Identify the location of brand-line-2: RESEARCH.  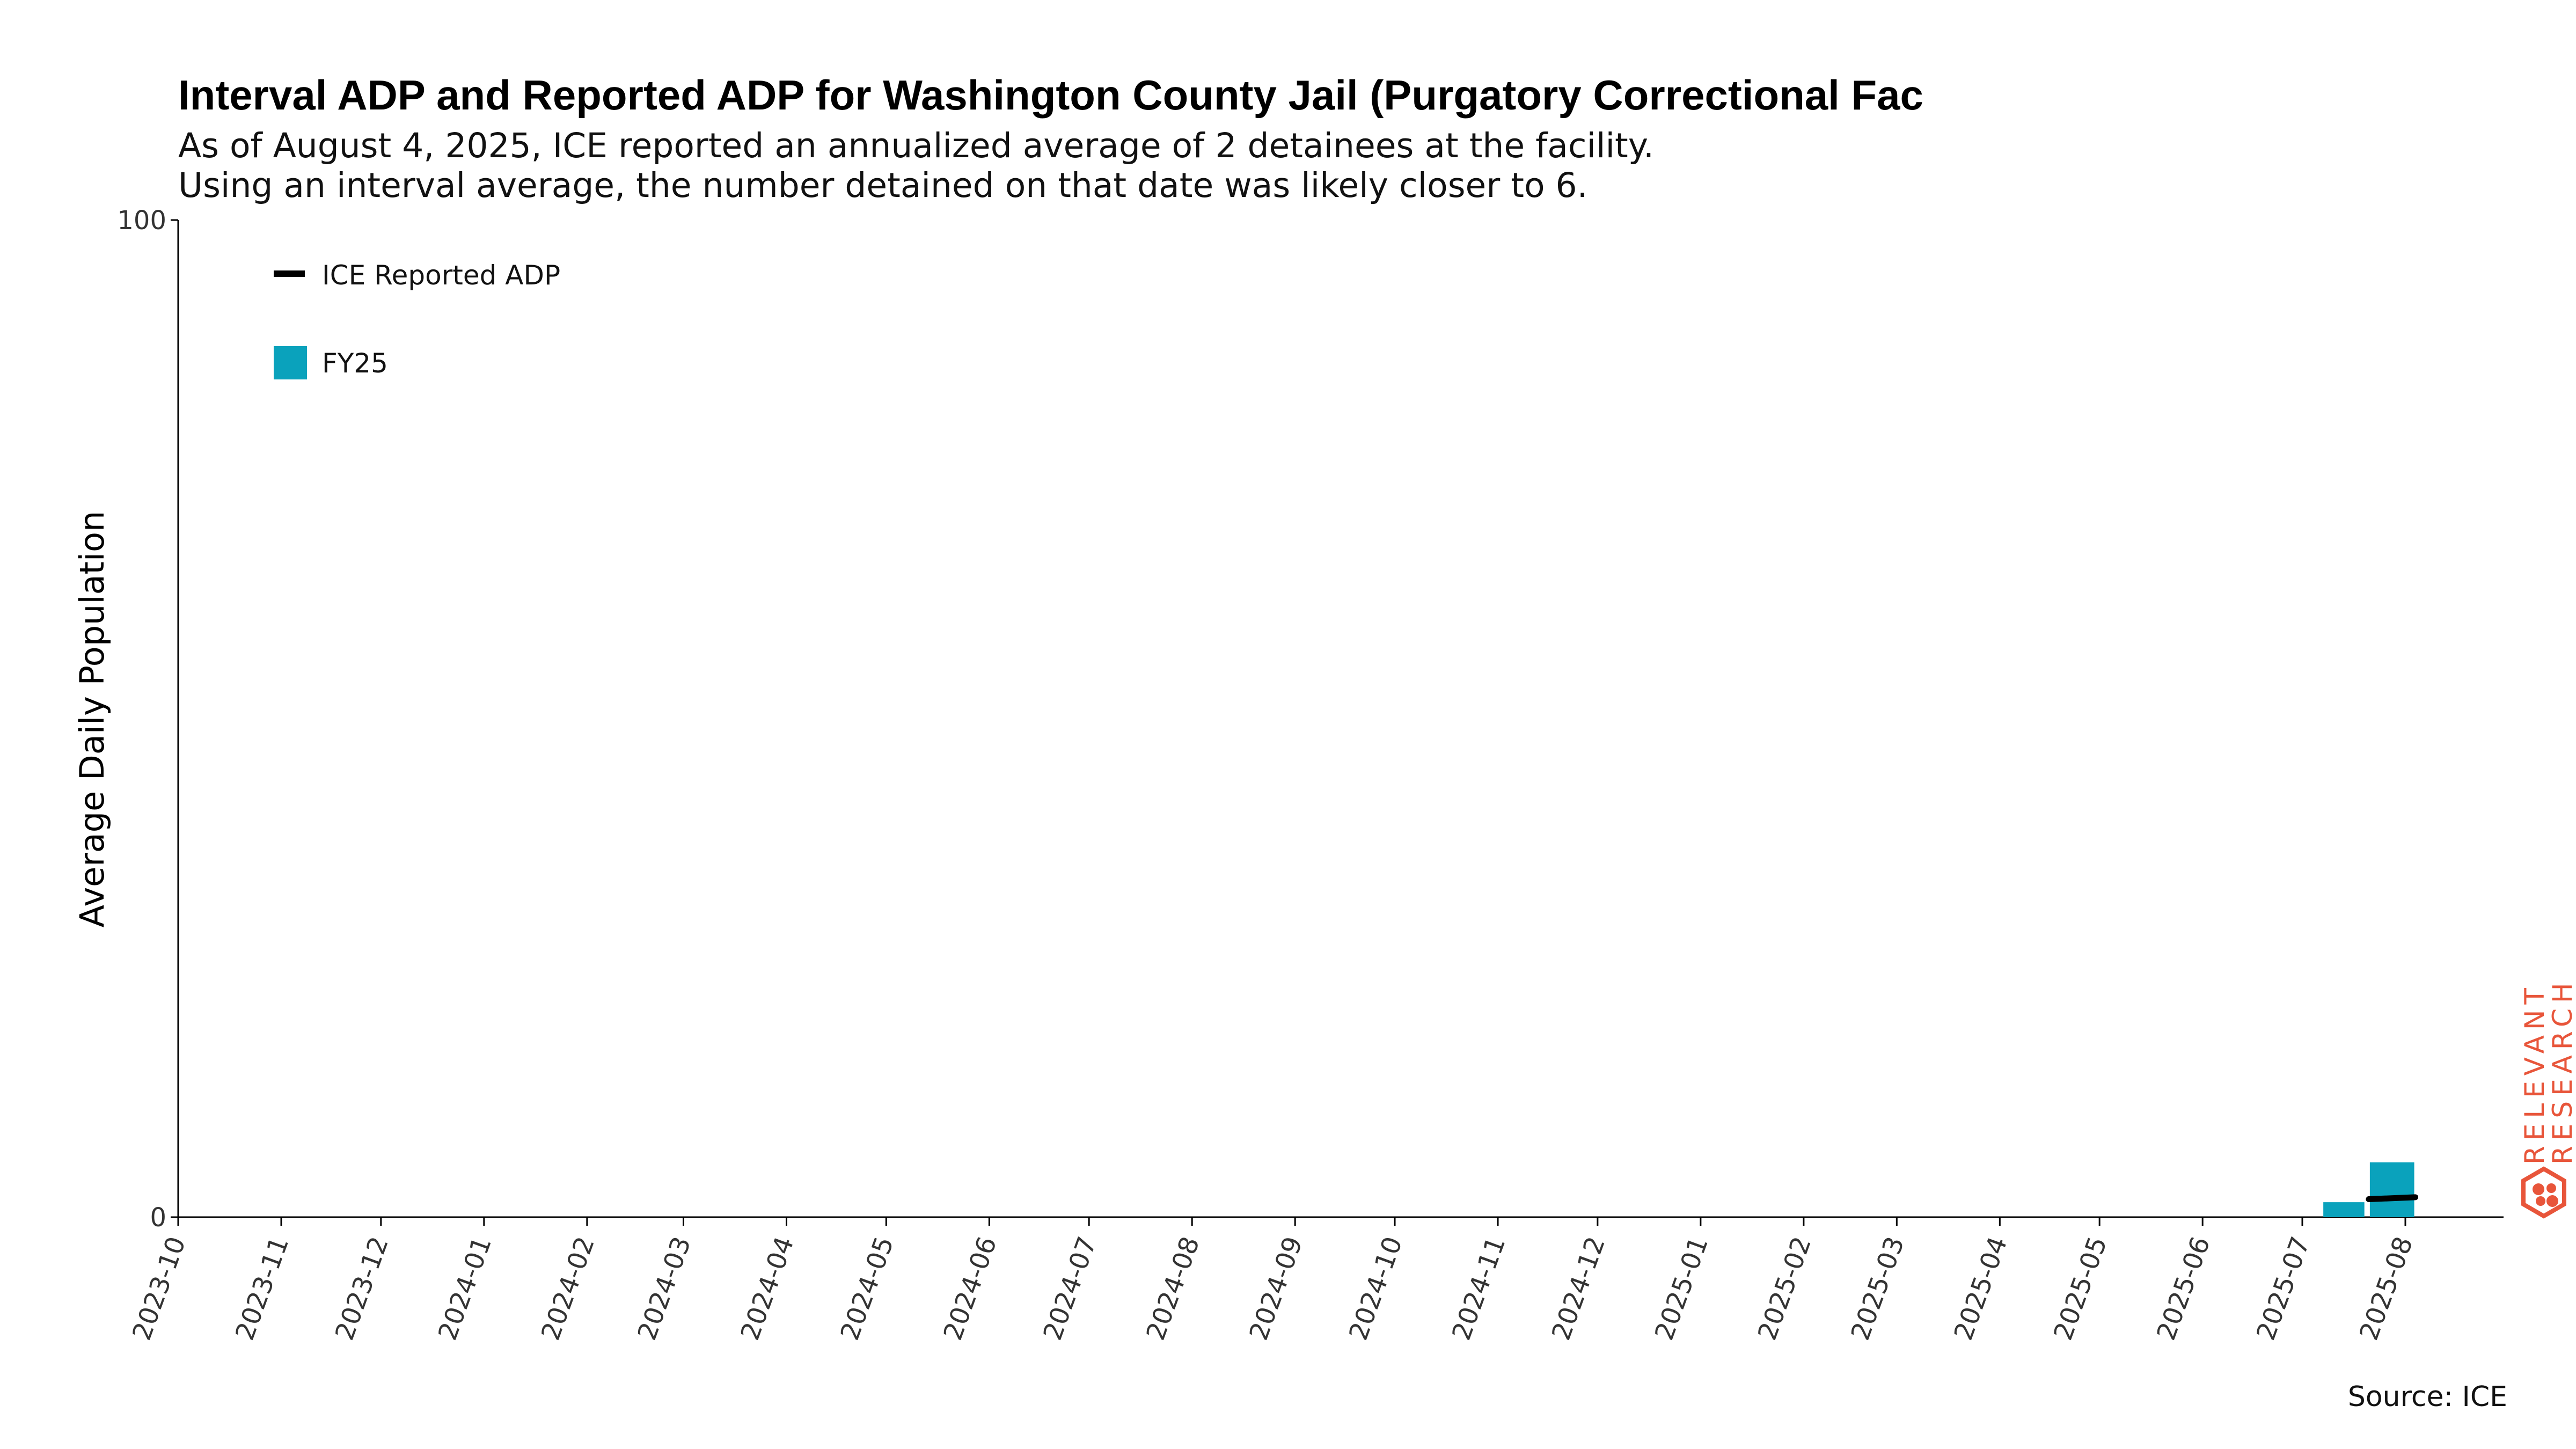
(2561, 1071).